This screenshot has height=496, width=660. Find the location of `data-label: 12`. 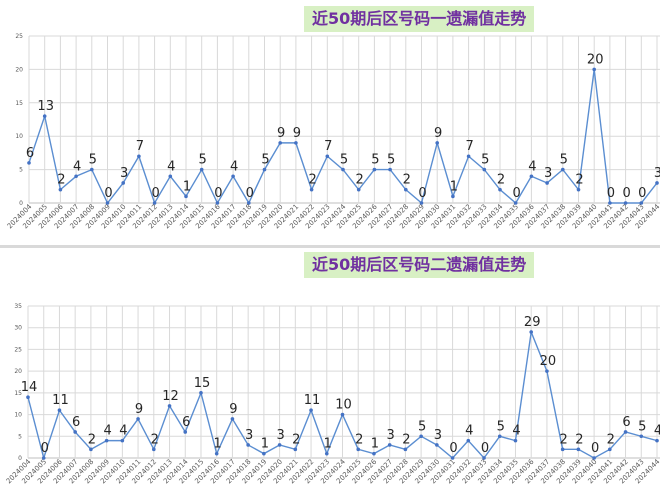

data-label: 12 is located at coordinates (170, 396).